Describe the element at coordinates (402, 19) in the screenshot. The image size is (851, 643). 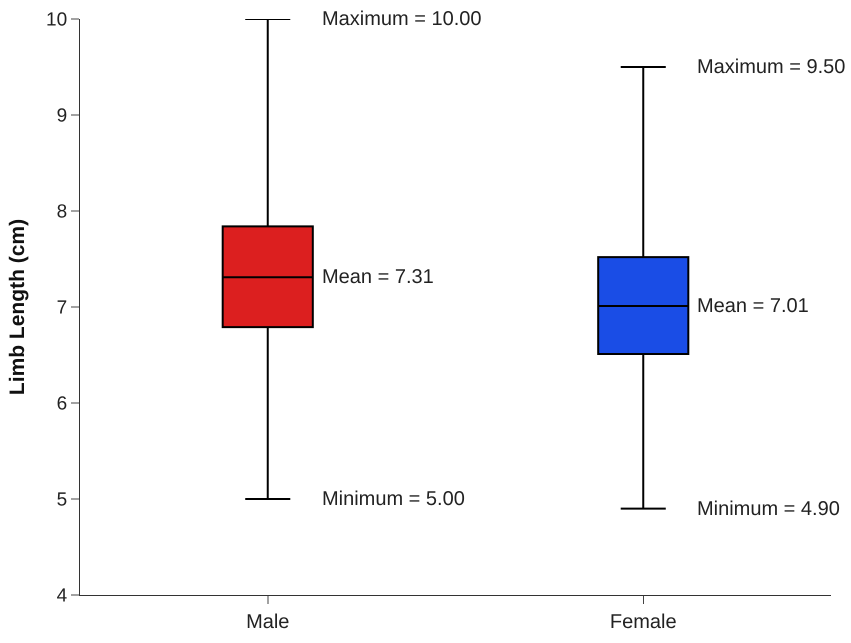
I see `annotation: Maximum = 10.00` at that location.